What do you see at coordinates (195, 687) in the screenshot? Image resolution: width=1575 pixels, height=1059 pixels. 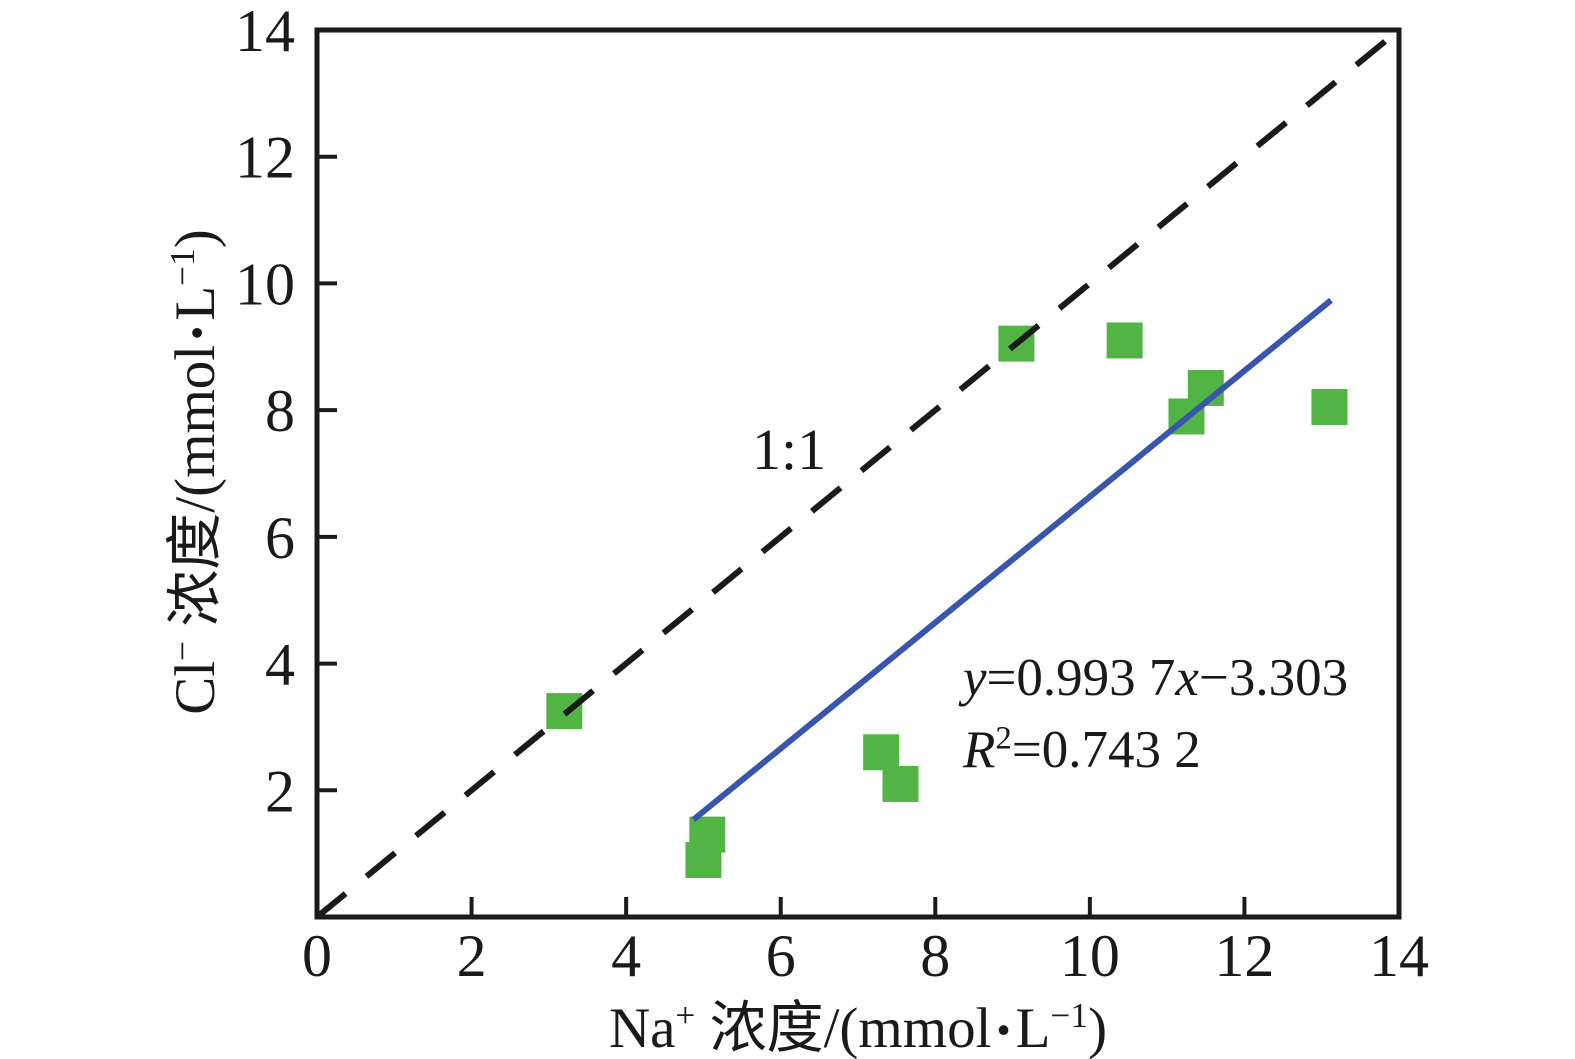 I see `y-axis-ion: Cl` at bounding box center [195, 687].